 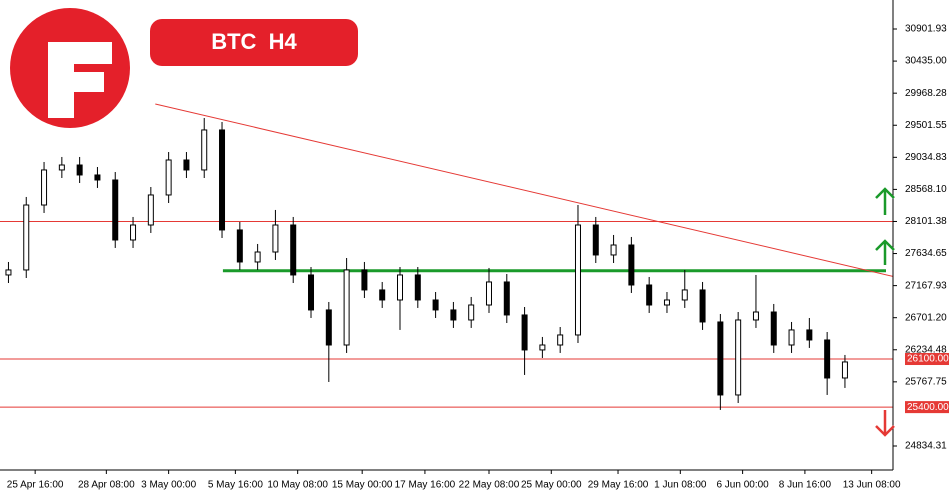 I want to click on y-tick-label: 25767.75, so click(x=926, y=381).